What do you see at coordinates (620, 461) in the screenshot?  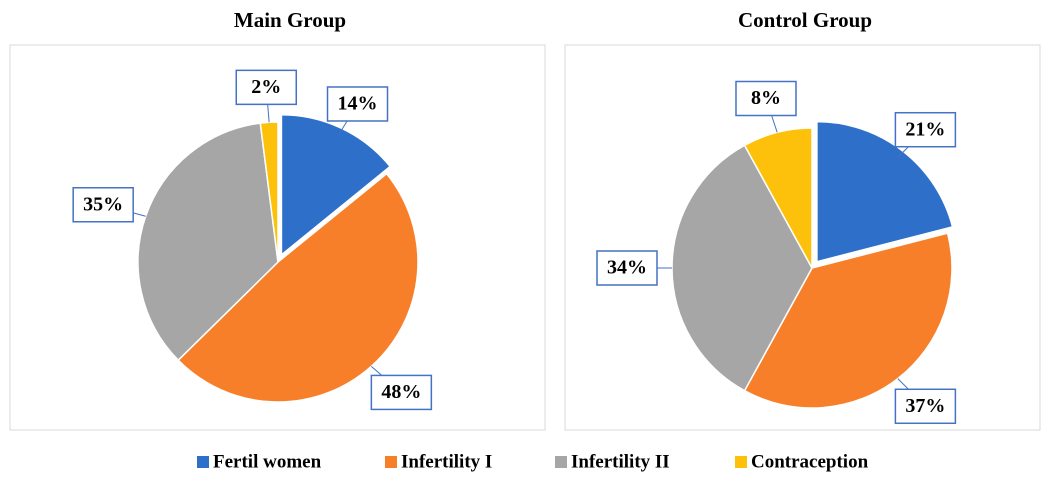 I see `legend-label: Infertility II` at bounding box center [620, 461].